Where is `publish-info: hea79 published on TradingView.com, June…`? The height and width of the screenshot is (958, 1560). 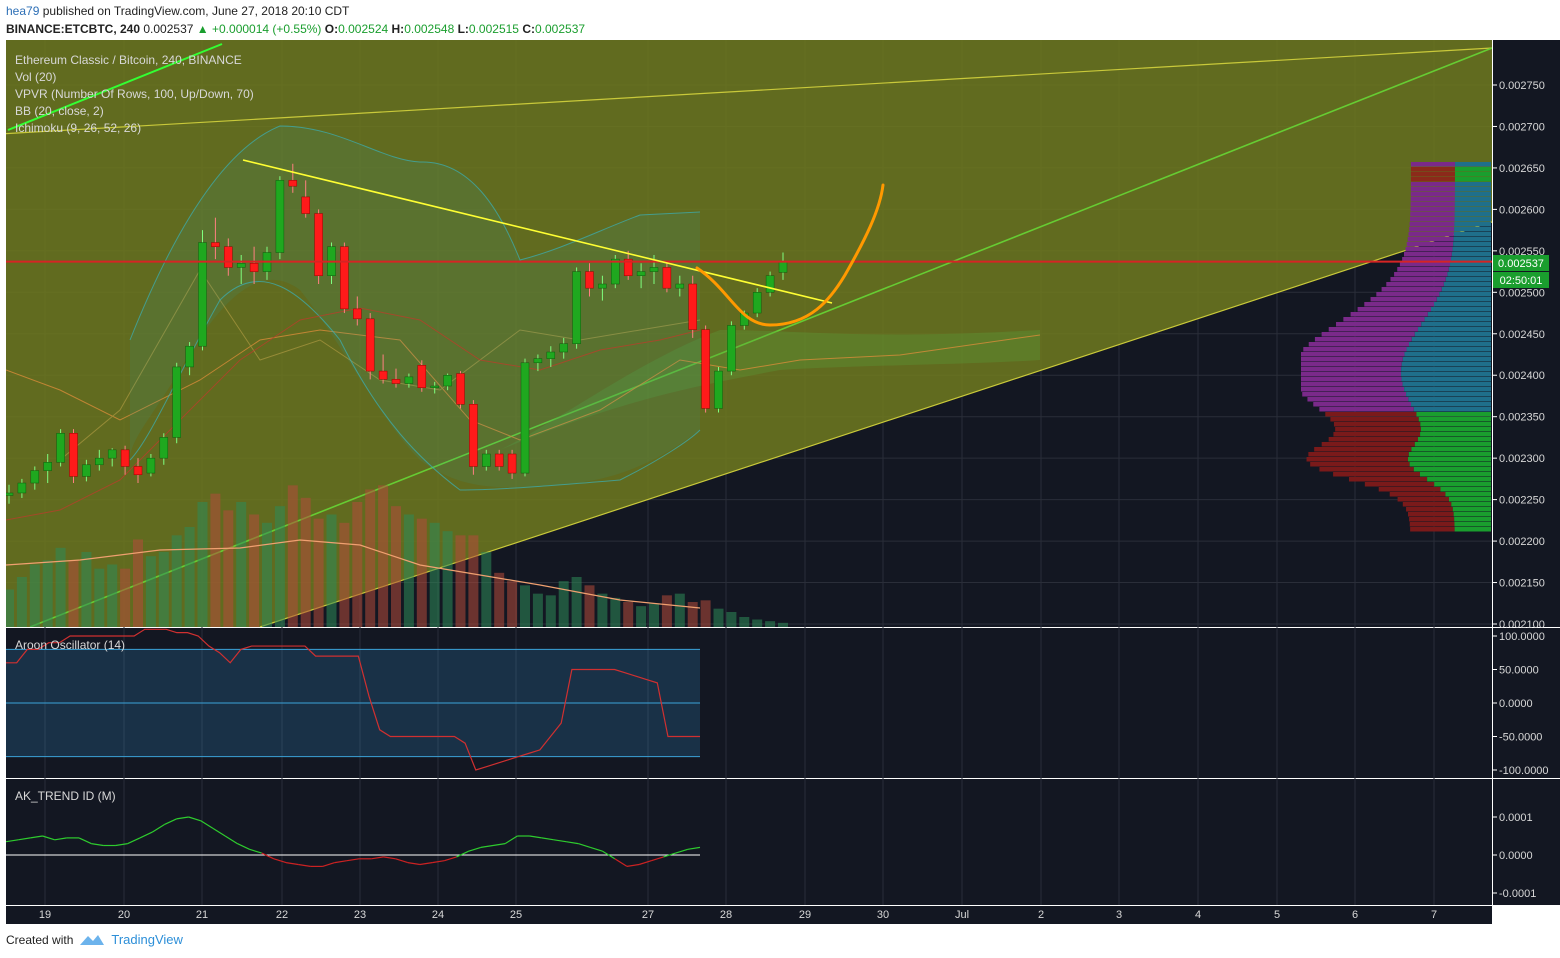
publish-info: hea79 published on TradingView.com, June… is located at coordinates (177, 11).